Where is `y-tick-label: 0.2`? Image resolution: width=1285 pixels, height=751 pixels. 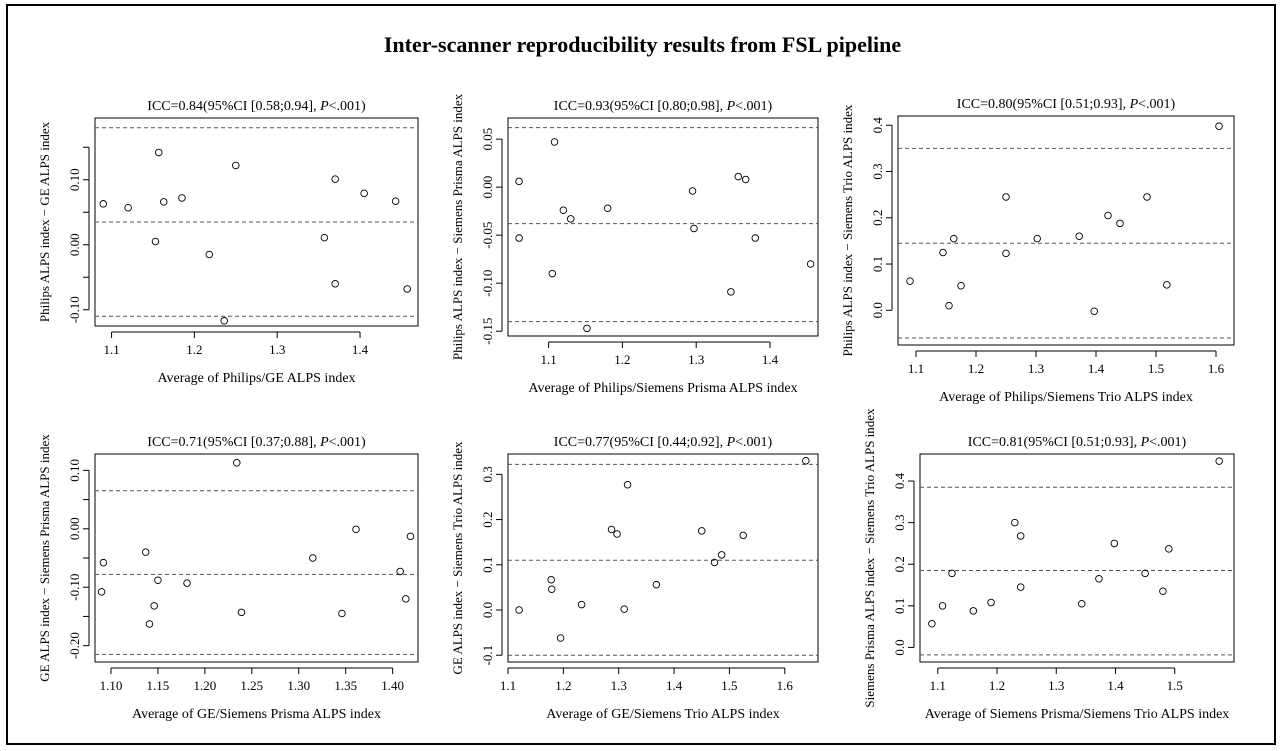 y-tick-label: 0.2 is located at coordinates (877, 218).